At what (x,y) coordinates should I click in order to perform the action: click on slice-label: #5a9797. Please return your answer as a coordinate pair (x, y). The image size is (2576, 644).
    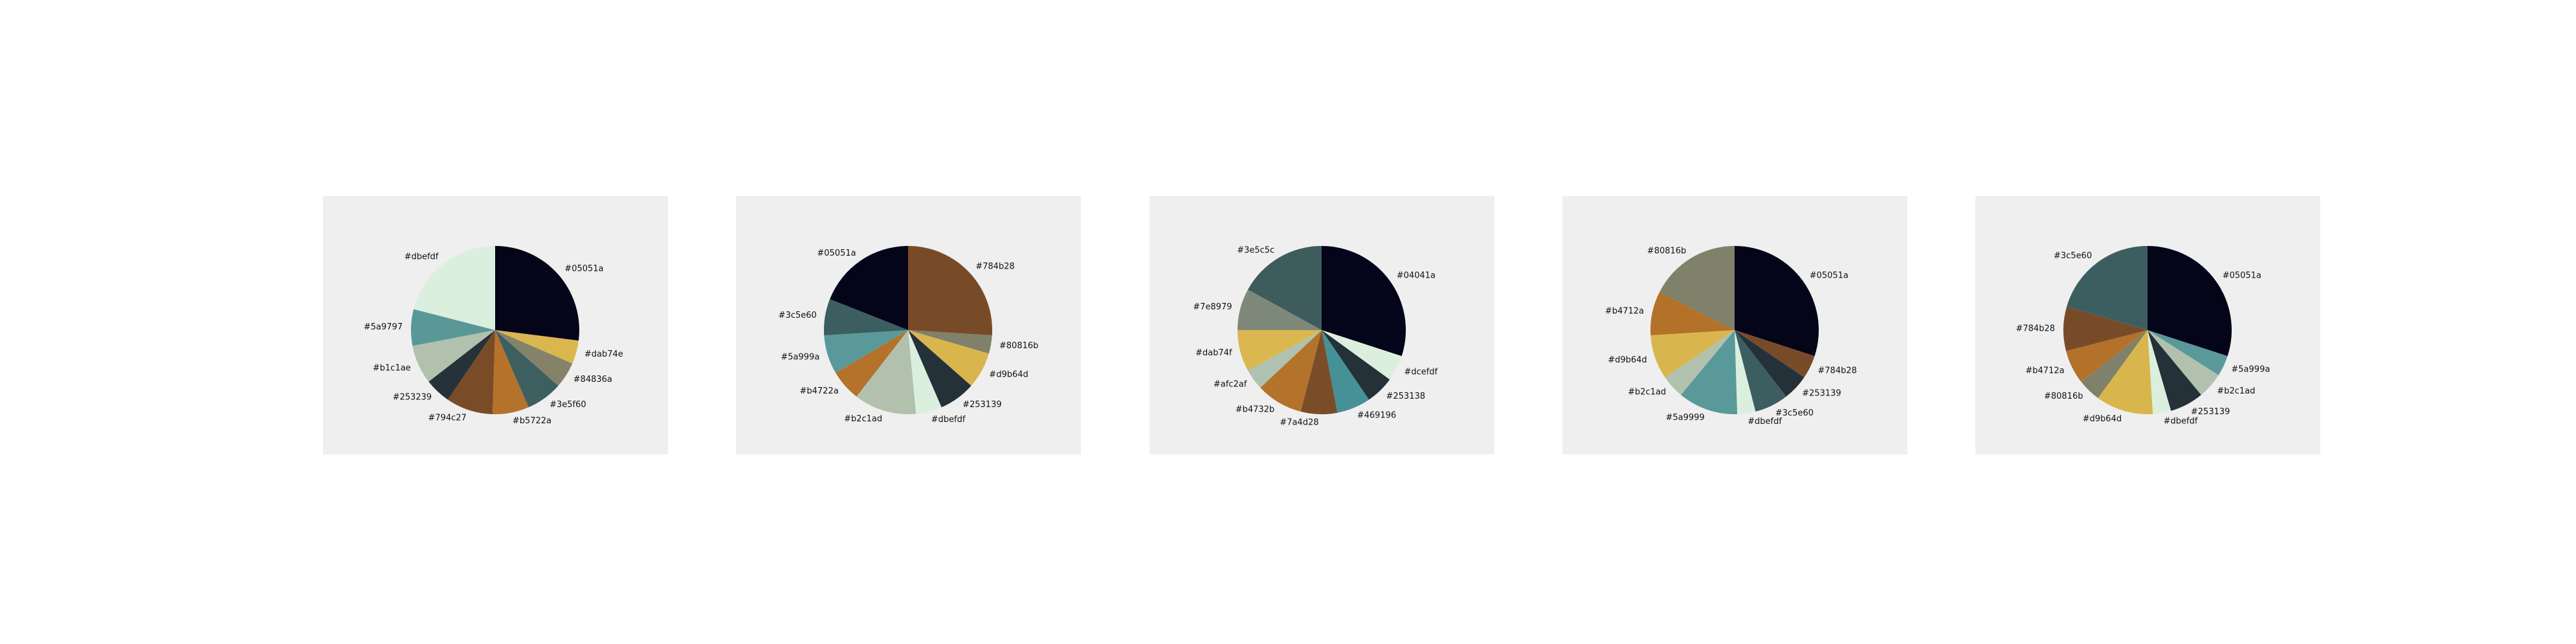
    Looking at the image, I should click on (383, 327).